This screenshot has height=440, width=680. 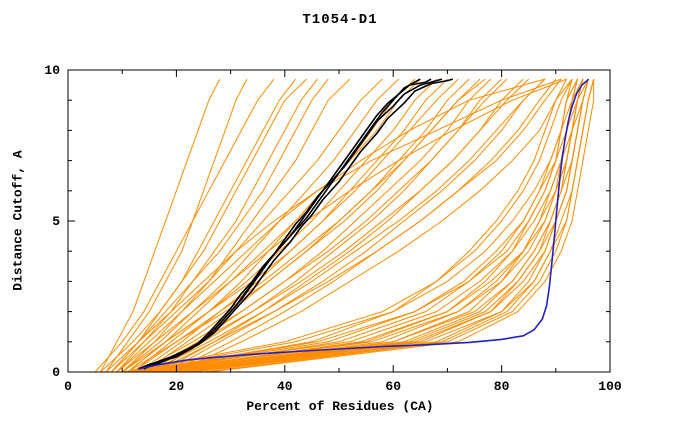 I want to click on svg-text: 10, so click(x=52, y=70).